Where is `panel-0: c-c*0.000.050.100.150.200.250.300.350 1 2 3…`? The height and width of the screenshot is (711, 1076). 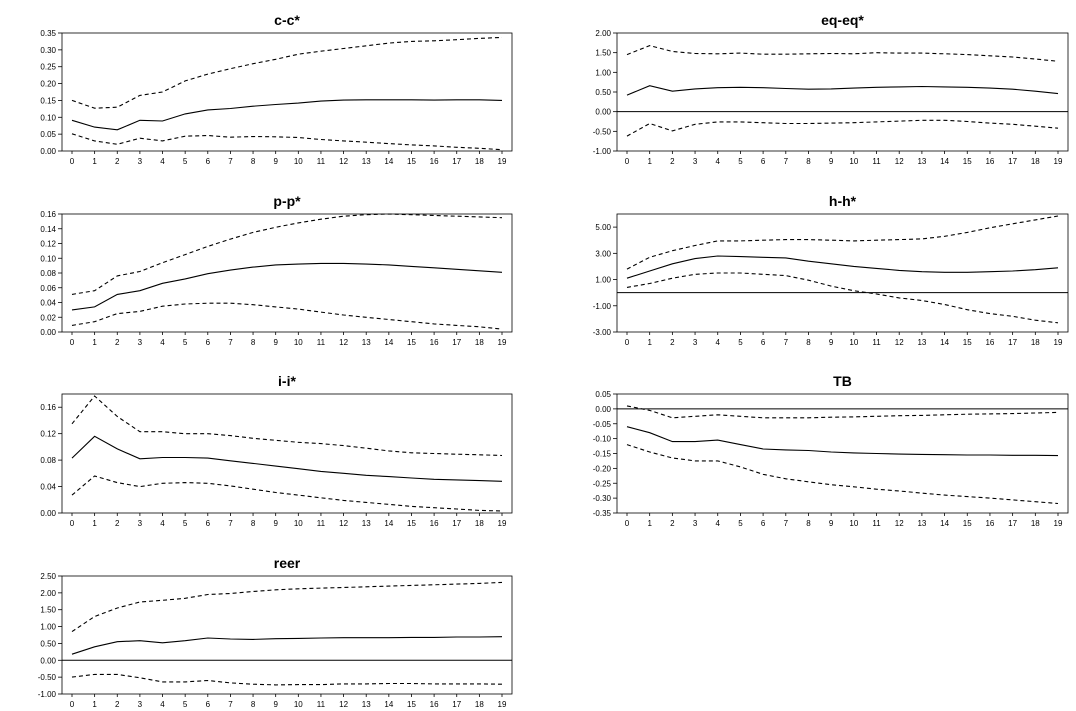 panel-0: c-c*0.000.050.100.150.200.250.300.350 1 2 3… is located at coordinates (276, 89).